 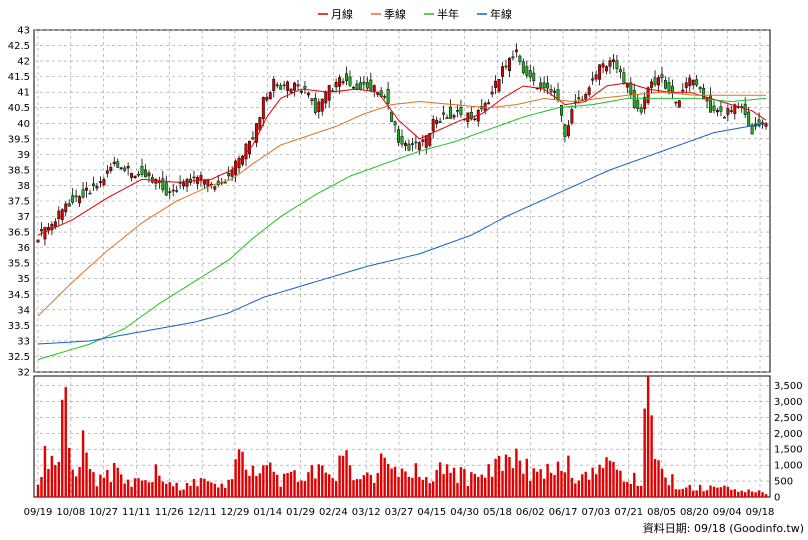 I want to click on price-y-tick-label: 36.5, so click(x=19, y=233).